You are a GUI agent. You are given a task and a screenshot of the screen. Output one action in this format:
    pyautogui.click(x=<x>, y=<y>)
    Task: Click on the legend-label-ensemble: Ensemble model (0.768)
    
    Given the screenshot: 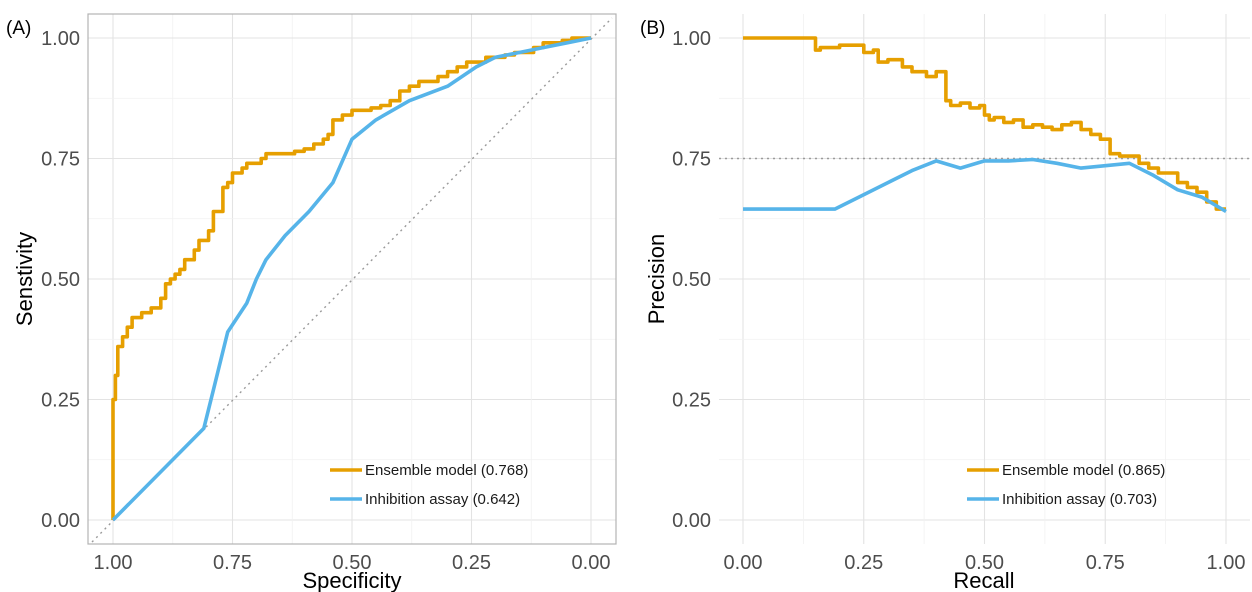 What is the action you would take?
    pyautogui.click(x=446, y=470)
    